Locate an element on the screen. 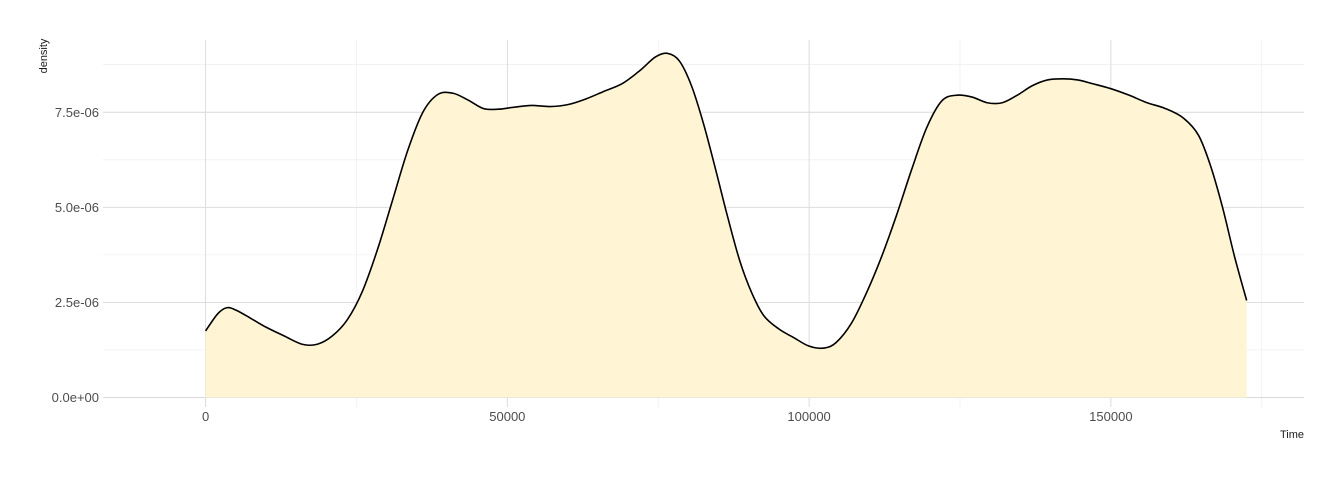 The height and width of the screenshot is (480, 1344). y-tick-label: 0.0e+00 is located at coordinates (75, 397).